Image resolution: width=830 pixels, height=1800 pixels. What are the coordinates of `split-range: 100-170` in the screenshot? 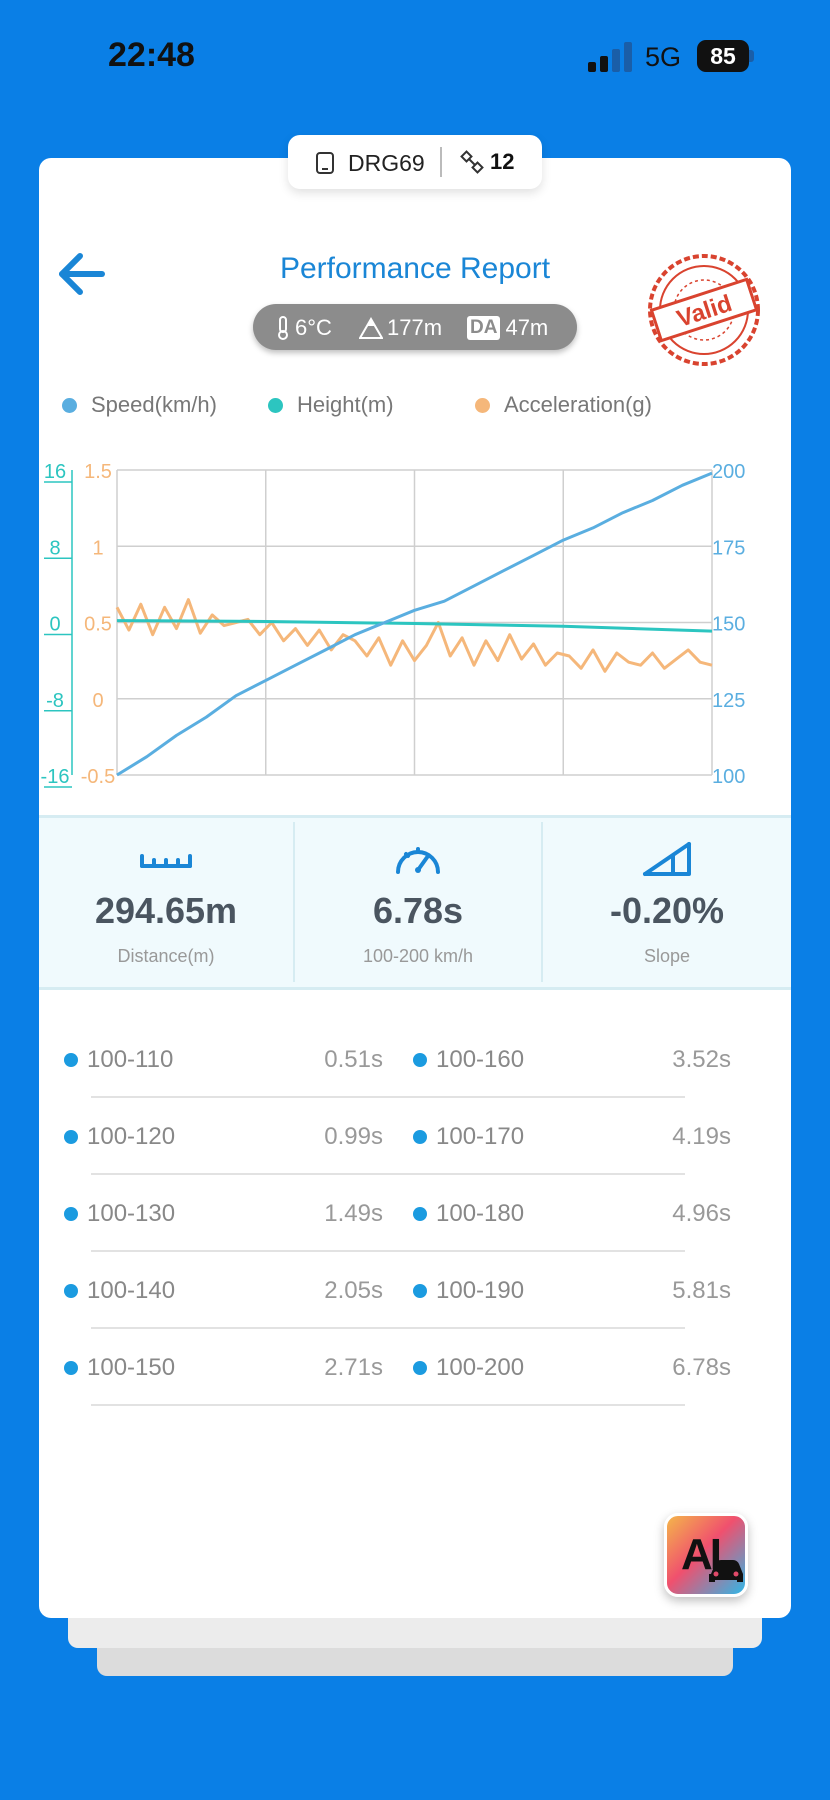 It's located at (480, 1136).